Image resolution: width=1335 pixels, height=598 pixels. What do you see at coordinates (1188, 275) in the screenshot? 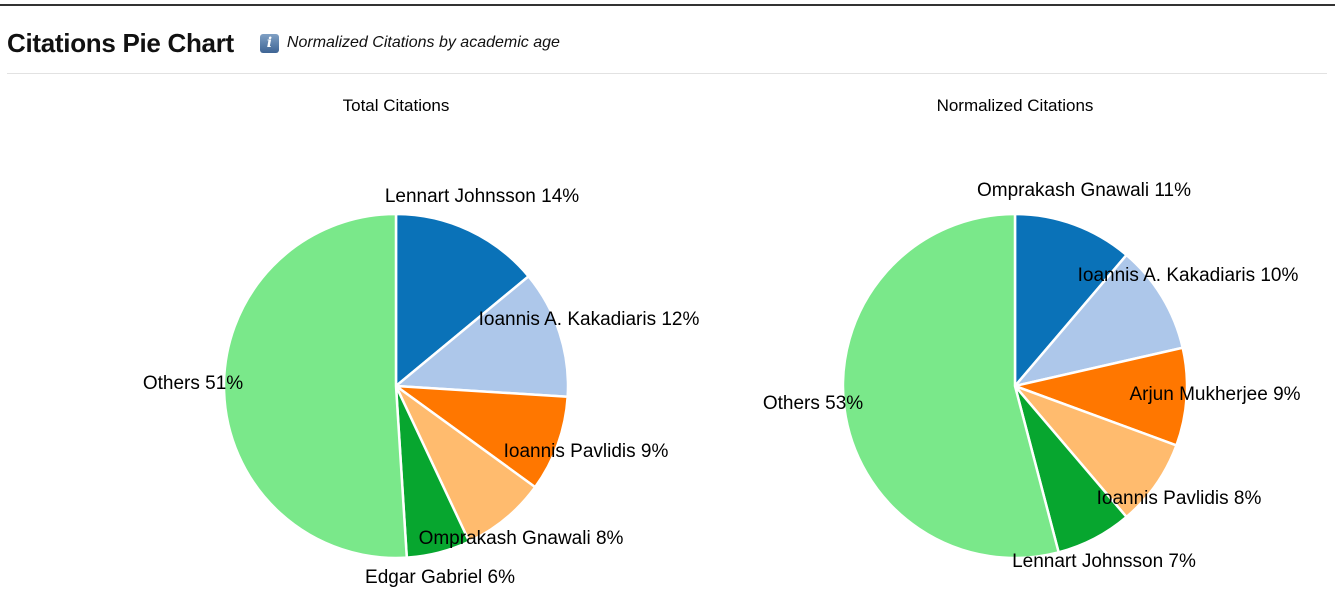
I see `slice-label: Ioannis A. Kakadiaris 10%` at bounding box center [1188, 275].